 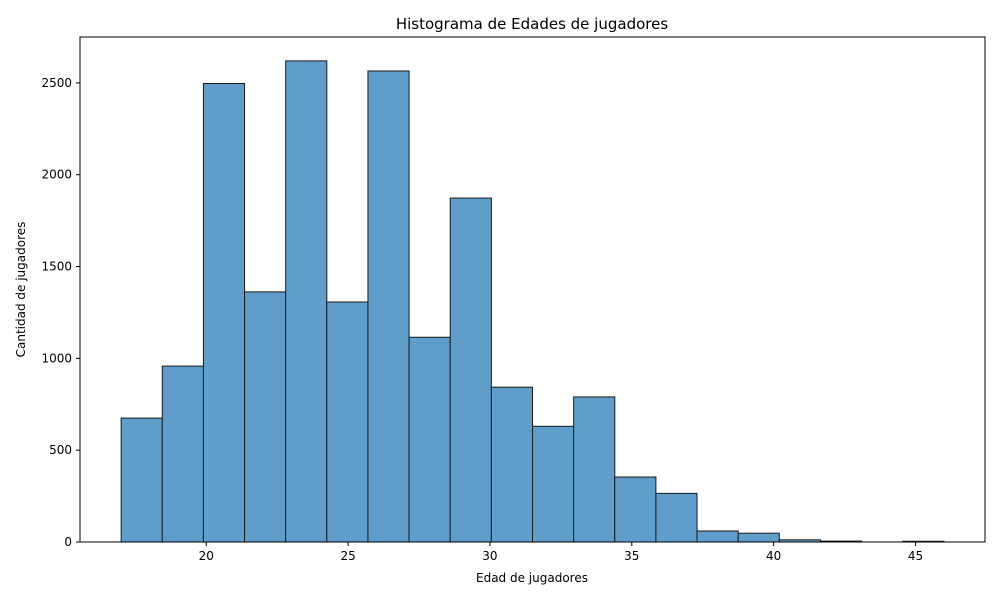 I want to click on x-tick-label: 30, so click(x=489, y=556).